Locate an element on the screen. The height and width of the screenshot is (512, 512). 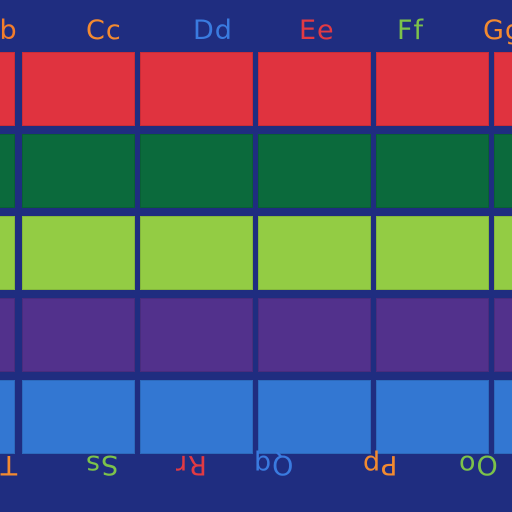
row-red is located at coordinates (256, 89).